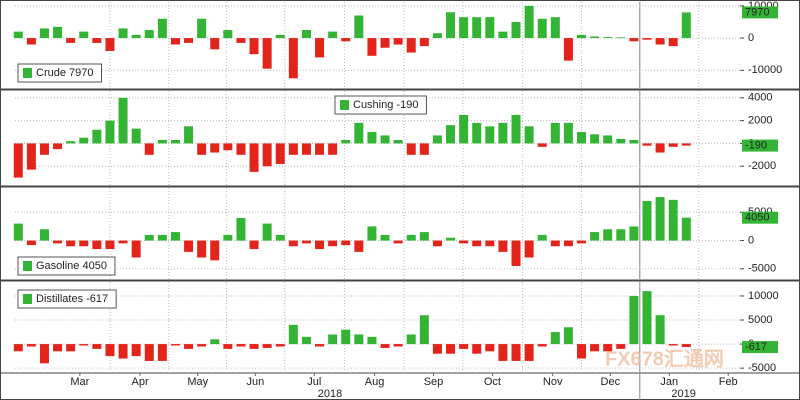 Image resolution: width=800 pixels, height=400 pixels. What do you see at coordinates (314, 382) in the screenshot?
I see `x-tick-label: Jul` at bounding box center [314, 382].